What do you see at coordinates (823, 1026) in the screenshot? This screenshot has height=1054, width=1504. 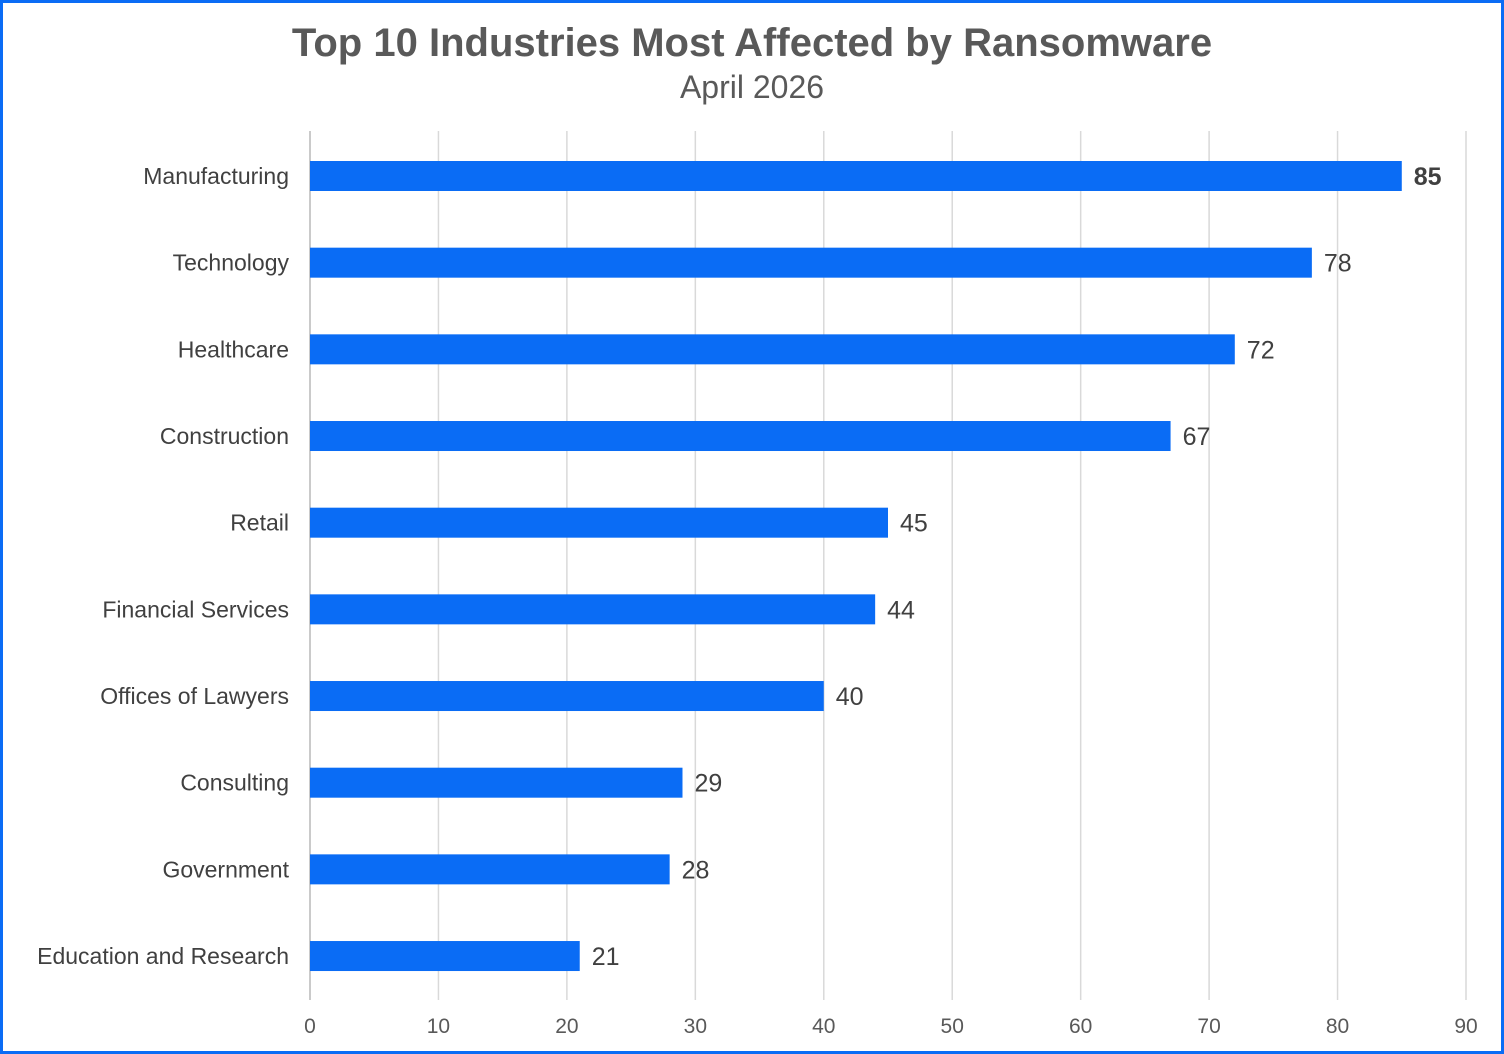 I see `x-tick-label: 40` at bounding box center [823, 1026].